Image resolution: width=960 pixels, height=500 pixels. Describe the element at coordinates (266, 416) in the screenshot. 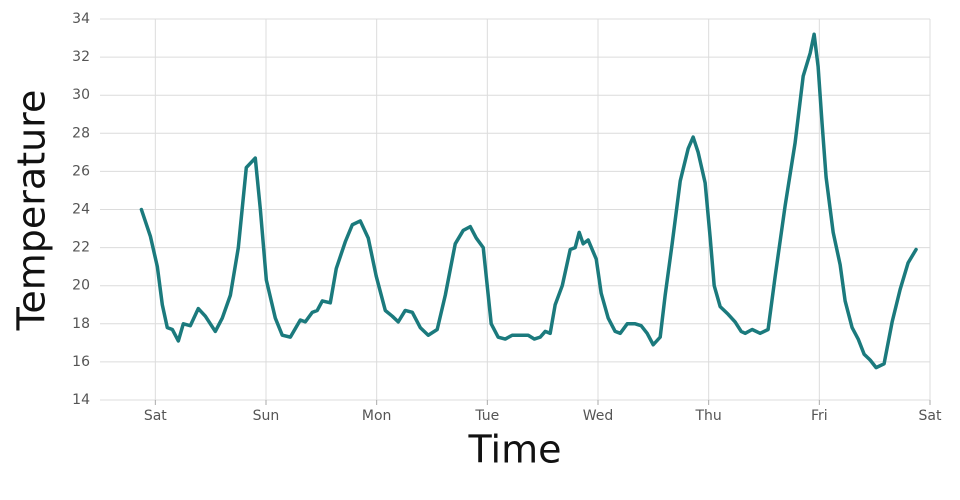

I see `x-tick-label: Sun` at that location.